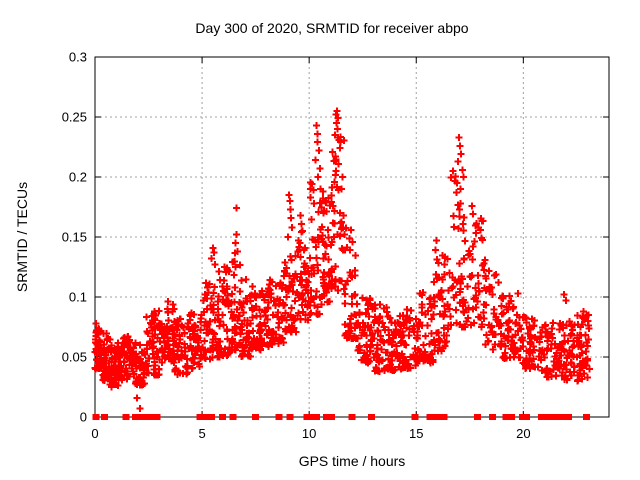 The width and height of the screenshot is (640, 480). I want to click on x-tick-label: 15, so click(416, 433).